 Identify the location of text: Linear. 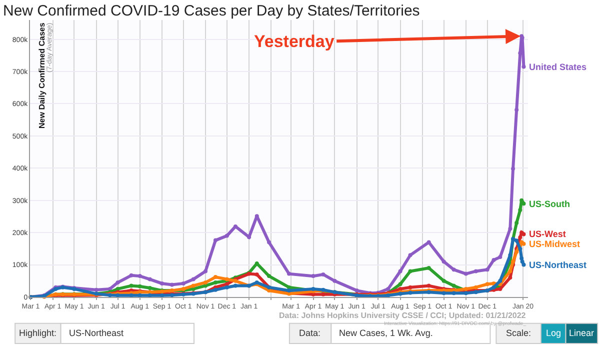
(581, 333).